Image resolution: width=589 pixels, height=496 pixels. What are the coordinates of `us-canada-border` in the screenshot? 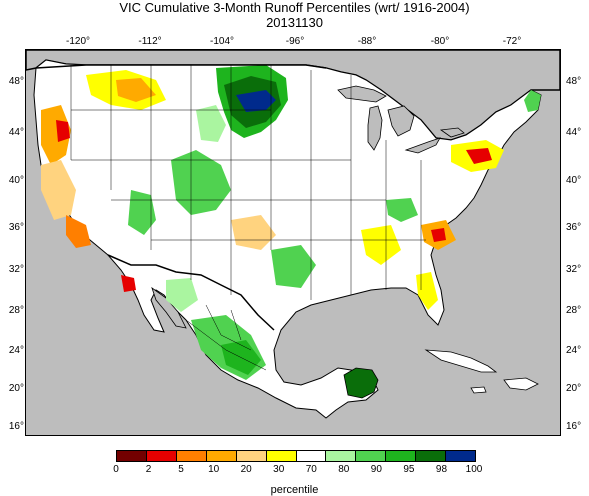 It's located at (181, 66).